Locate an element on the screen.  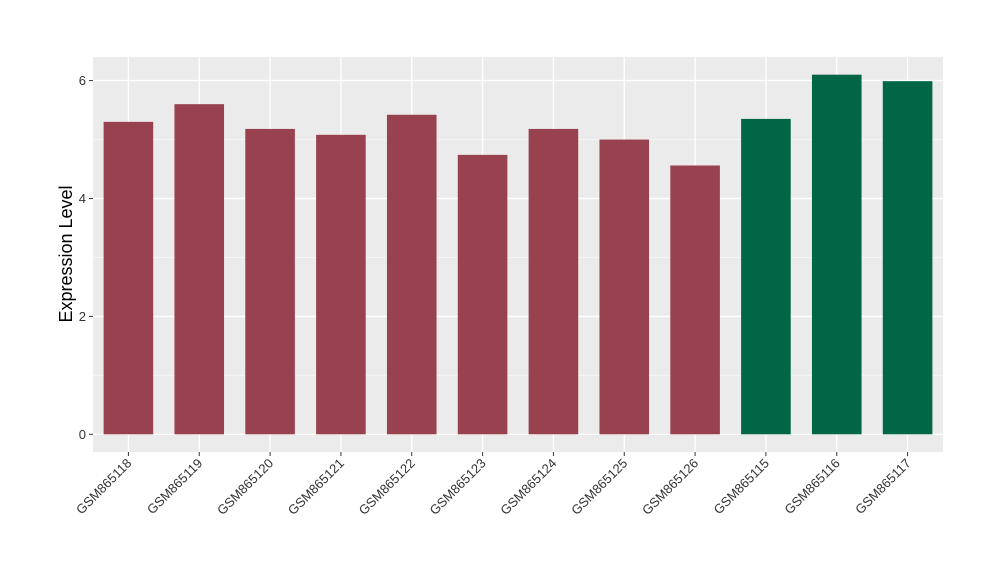
x-tick-label: GSM865122 is located at coordinates (387, 487).